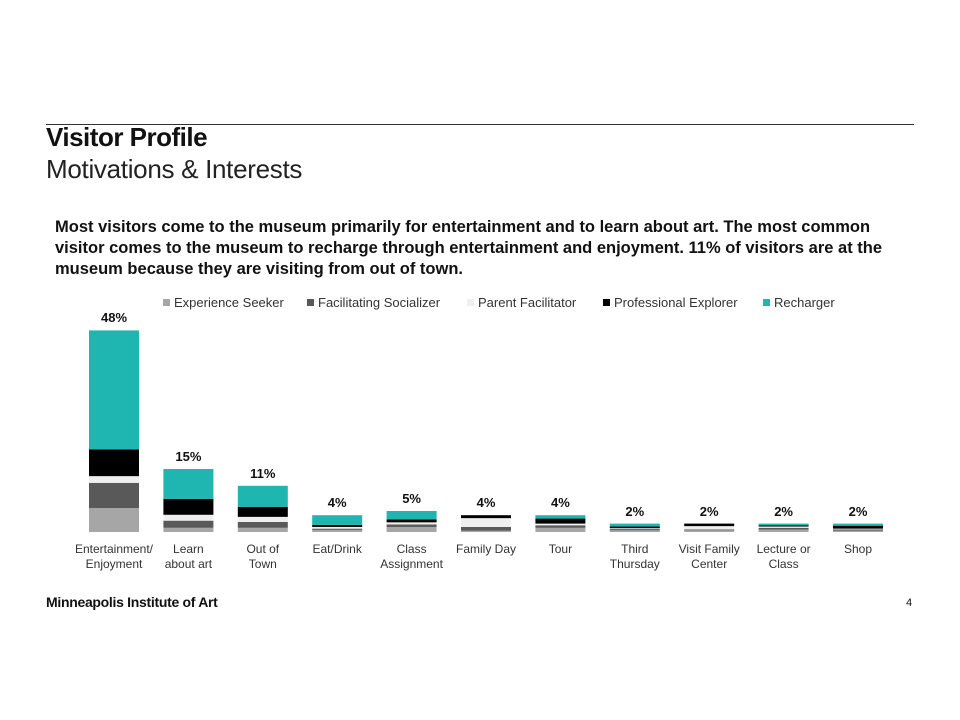 The image size is (960, 720). Describe the element at coordinates (379, 302) in the screenshot. I see `legend-label: Facilitating Socializer` at that location.